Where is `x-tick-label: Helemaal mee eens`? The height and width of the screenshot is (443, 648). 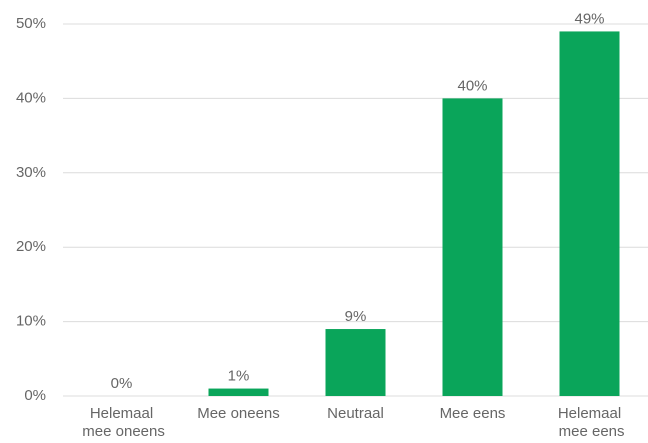 x-tick-label: Helemaal mee eens is located at coordinates (589, 422).